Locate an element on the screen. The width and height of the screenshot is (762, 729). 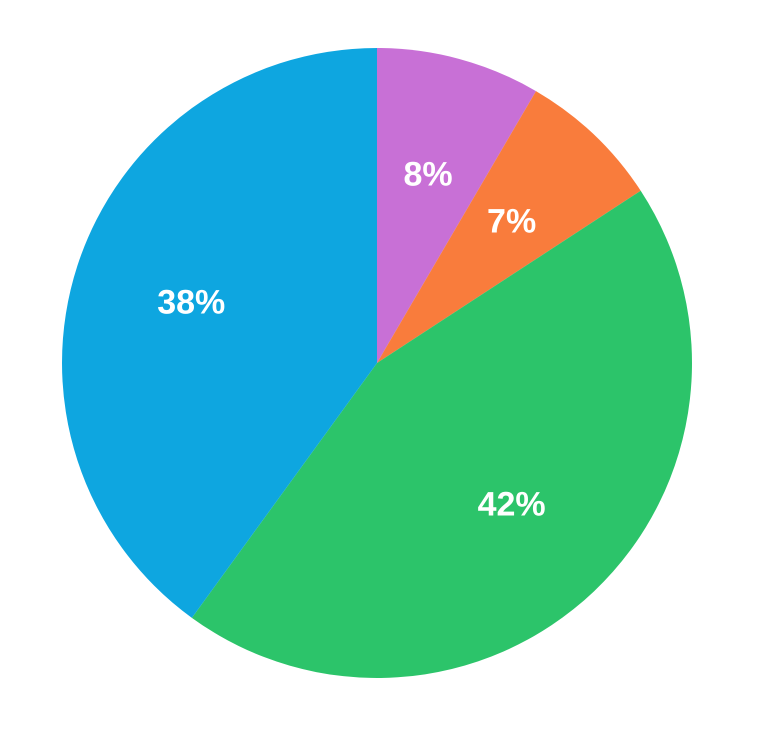
data-label: 42% is located at coordinates (512, 504).